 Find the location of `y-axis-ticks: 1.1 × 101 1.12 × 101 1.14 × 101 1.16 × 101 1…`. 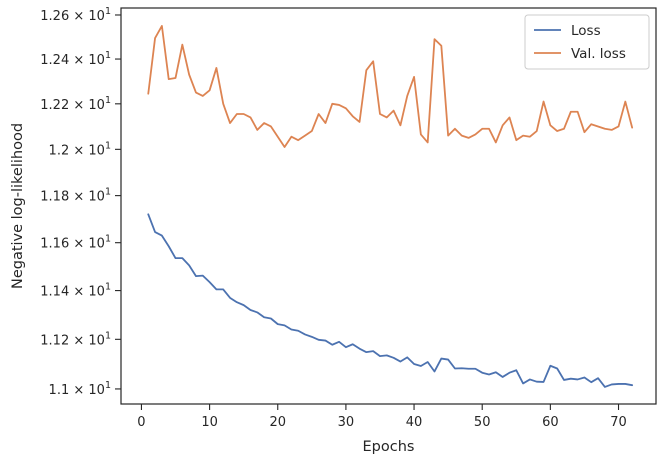

y-axis-ticks: 1.1 × 101 1.12 × 101 1.14 × 101 1.16 × 101 1… is located at coordinates (80, 202).